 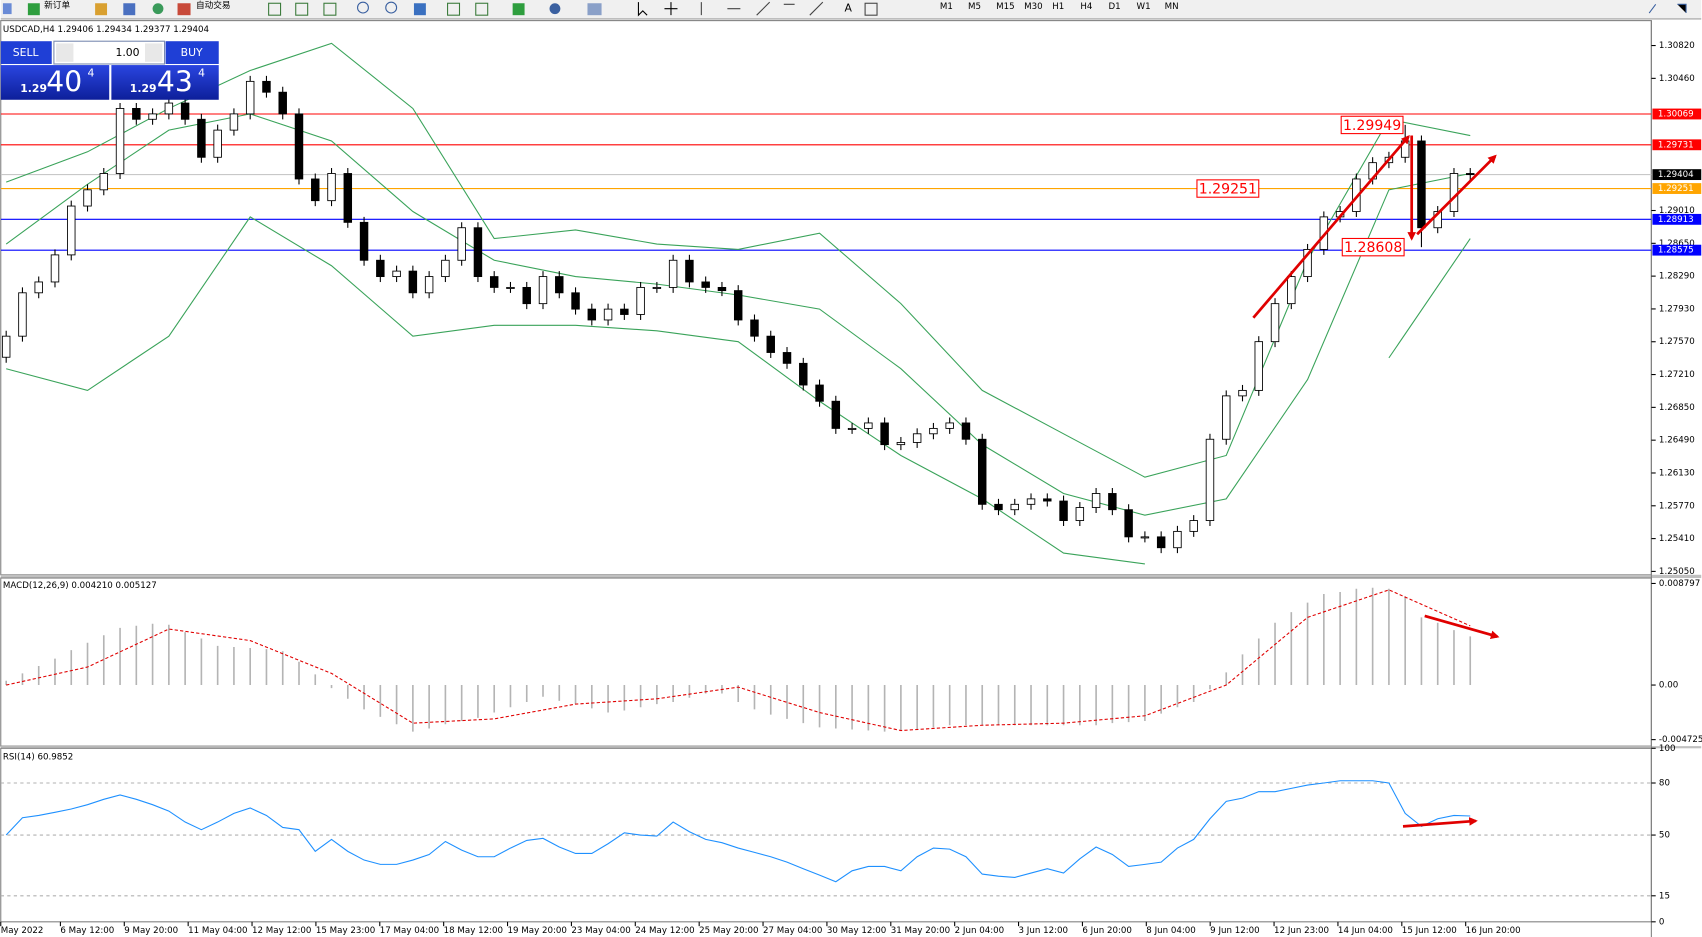 I want to click on timeframe-button: H1, so click(x=1058, y=7).